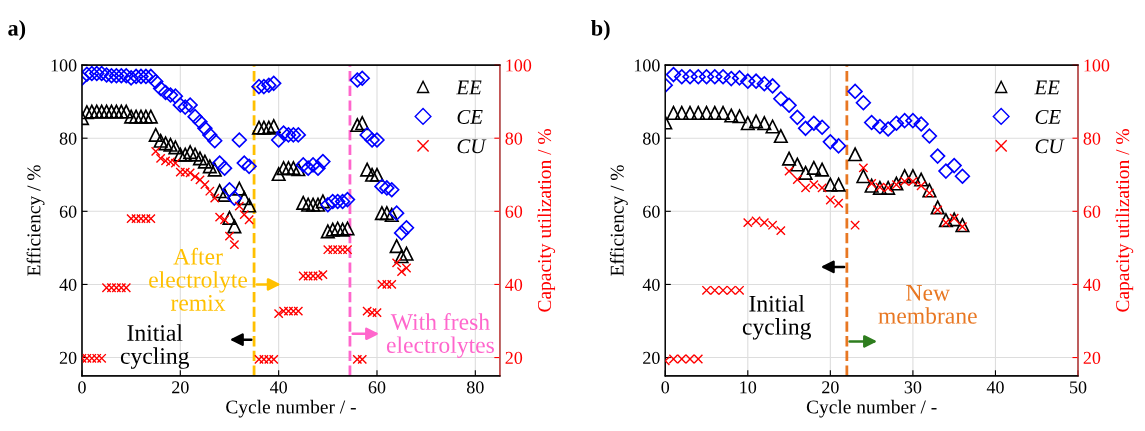 This screenshot has height=431, width=1145. Describe the element at coordinates (1092, 357) in the screenshot. I see `y2-tick-label: 20` at that location.